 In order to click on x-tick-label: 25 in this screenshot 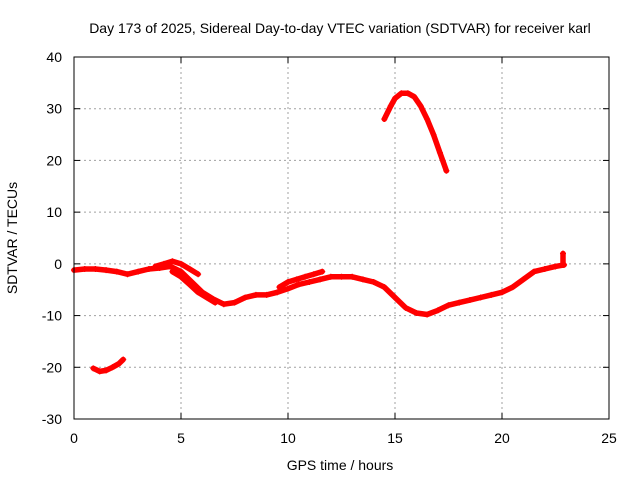, I will do `click(609, 438)`.